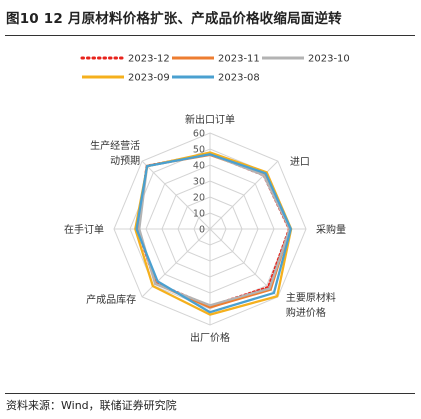  Describe the element at coordinates (125, 161) in the screenshot. I see `axis-label-line: 动预期` at that location.